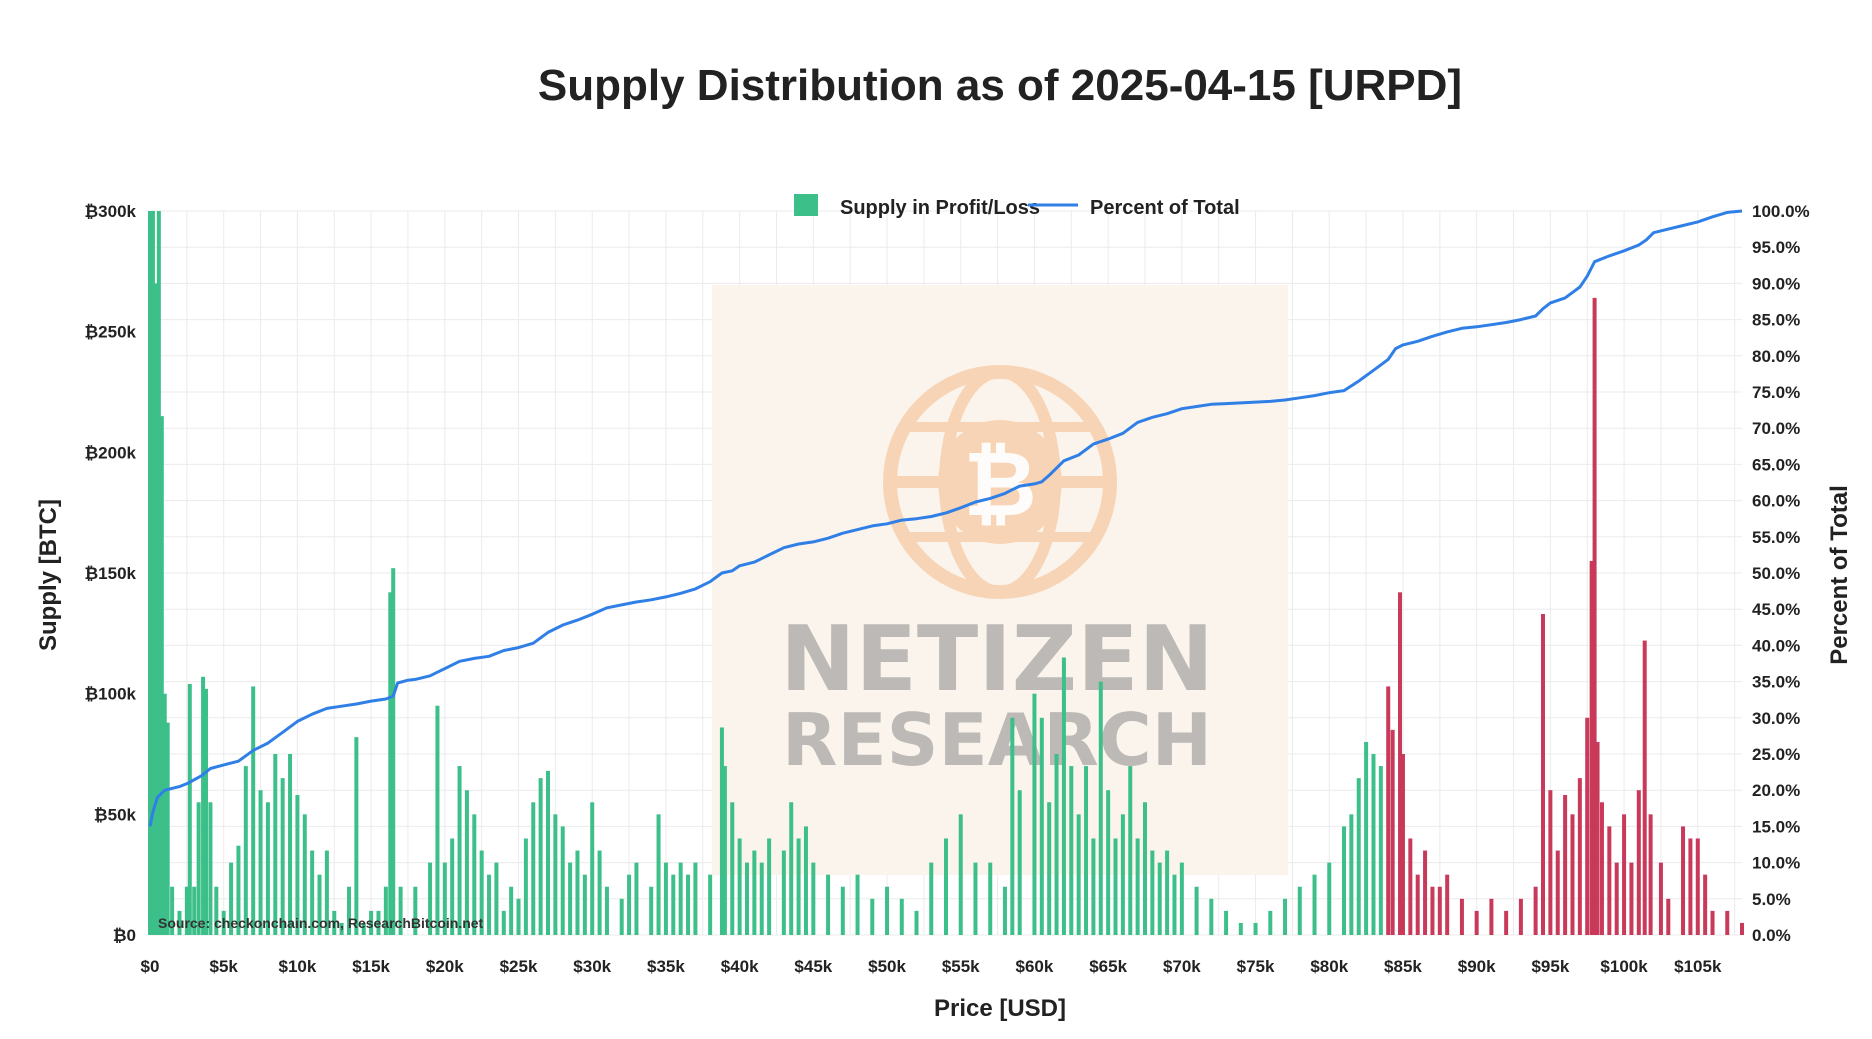 Image resolution: width=1872 pixels, height=1039 pixels. I want to click on x-tick-label: $90k, so click(1477, 966).